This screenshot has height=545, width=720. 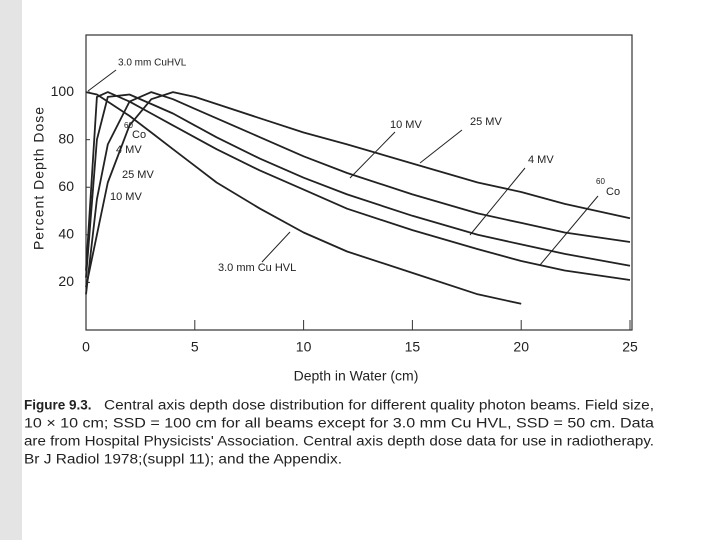 What do you see at coordinates (63, 91) in the screenshot?
I see `y-tick-label: 100` at bounding box center [63, 91].